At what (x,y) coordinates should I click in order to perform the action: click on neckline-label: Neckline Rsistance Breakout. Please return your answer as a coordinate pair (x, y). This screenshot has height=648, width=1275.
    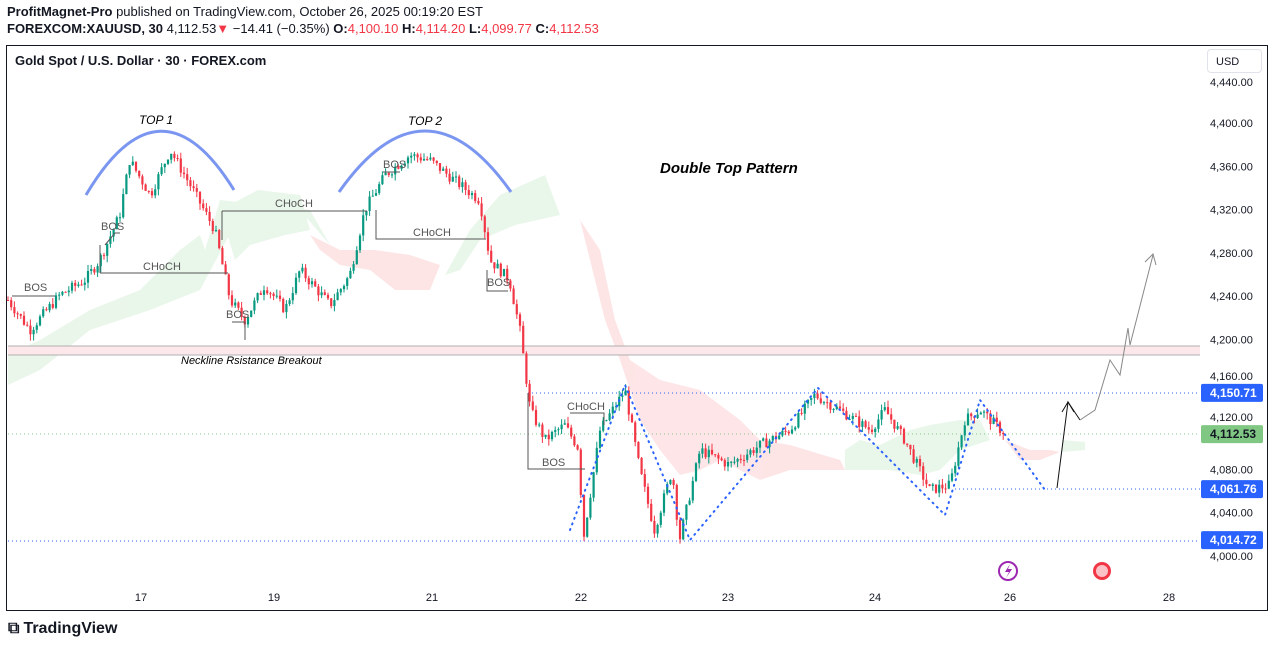
    Looking at the image, I should click on (252, 361).